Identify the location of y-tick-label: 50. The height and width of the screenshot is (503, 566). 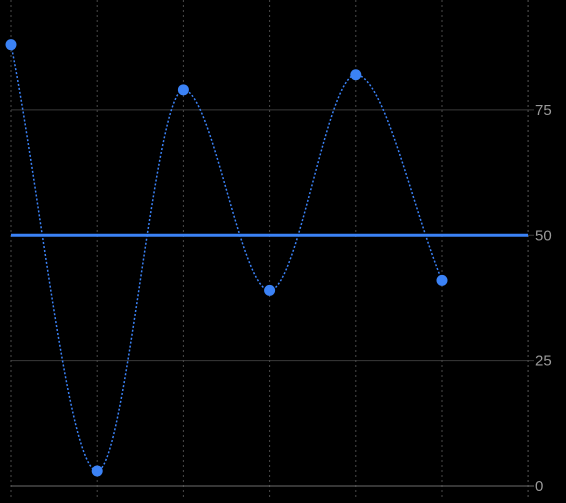
(543, 235).